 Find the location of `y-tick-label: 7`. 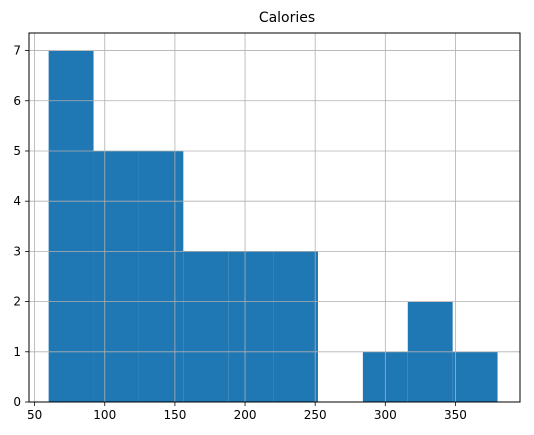

y-tick-label: 7 is located at coordinates (17, 51).